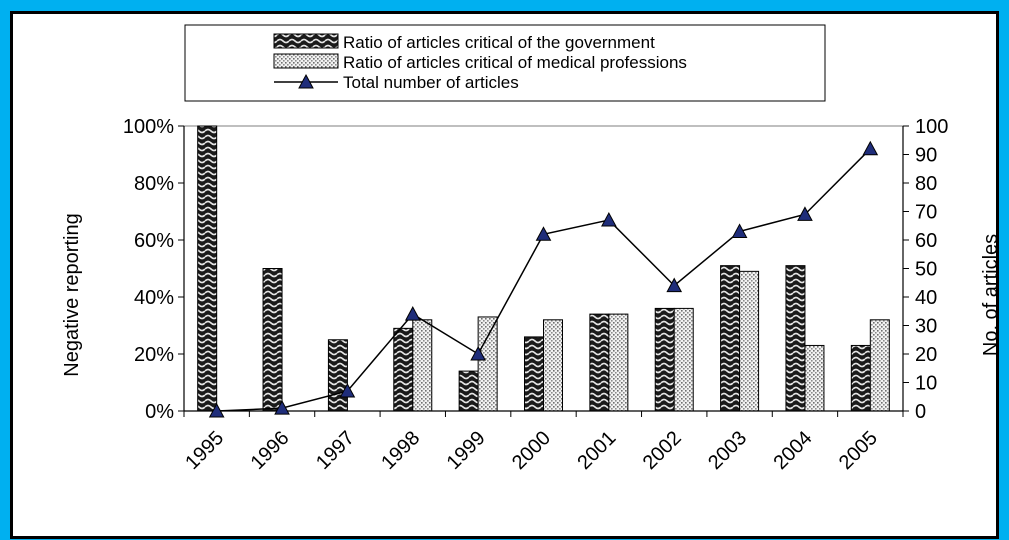 This screenshot has width=1009, height=540. Describe the element at coordinates (926, 184) in the screenshot. I see `y-right-tick-label: 80` at that location.